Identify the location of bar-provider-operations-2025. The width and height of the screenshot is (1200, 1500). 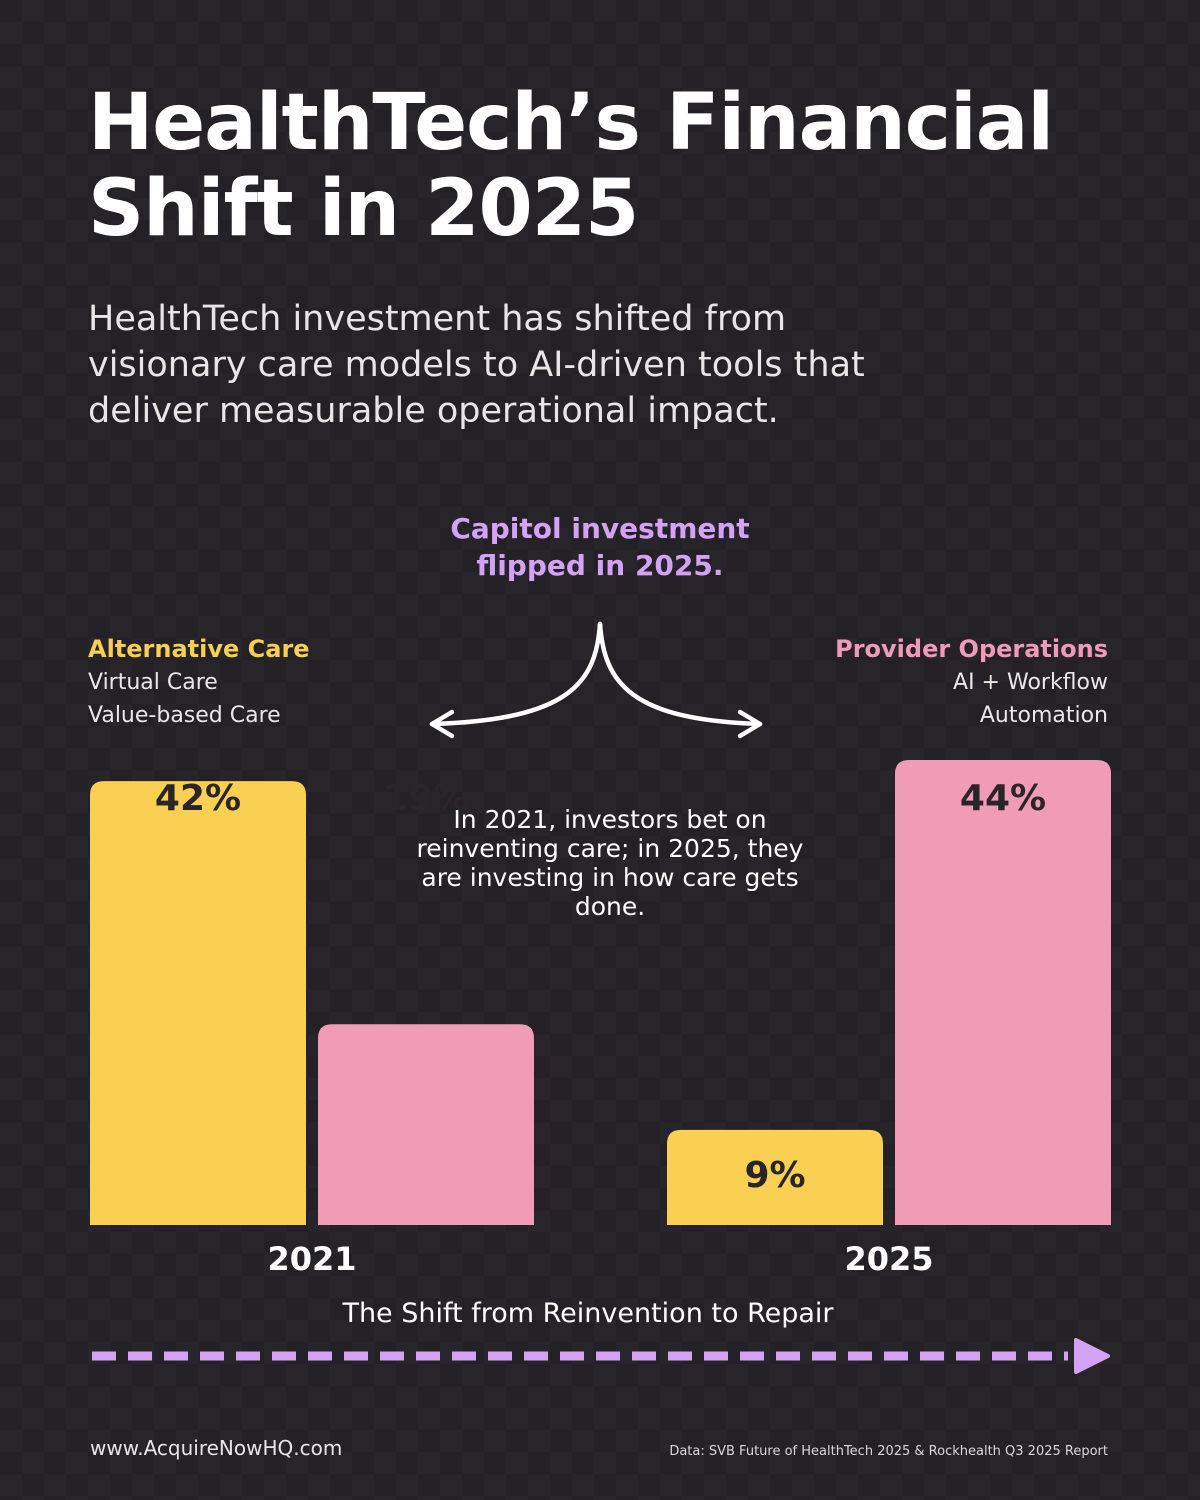
(1003, 992).